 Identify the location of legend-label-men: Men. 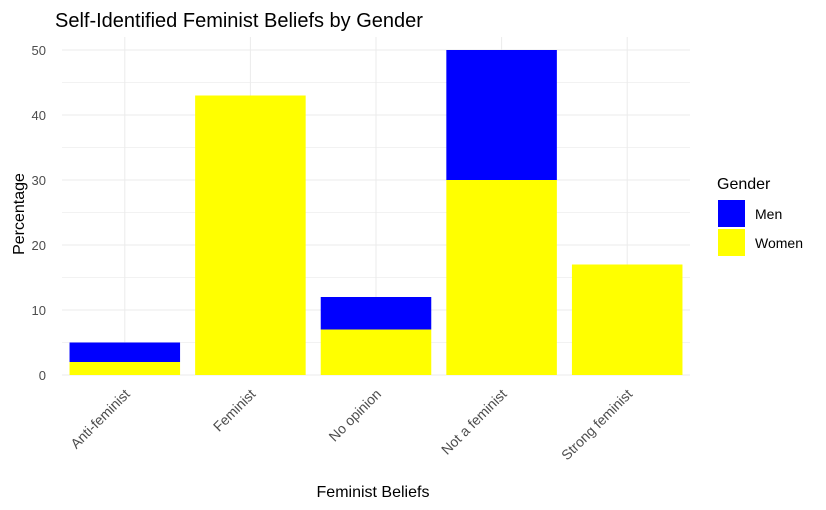
(768, 214).